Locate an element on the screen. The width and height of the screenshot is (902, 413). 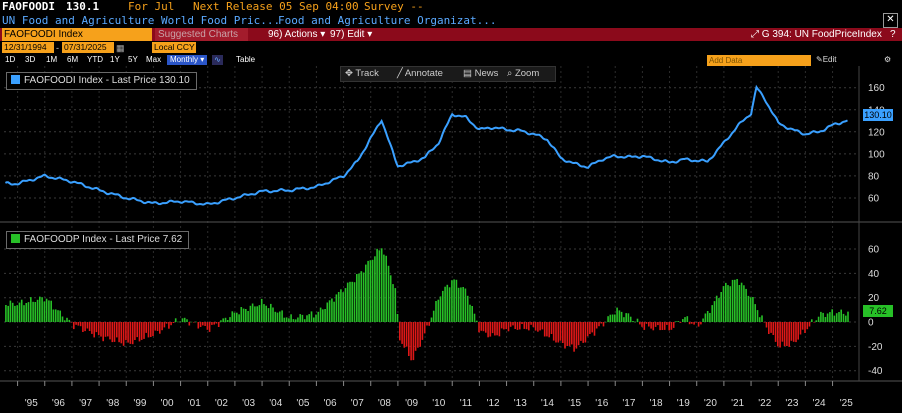
range-6m: 6M is located at coordinates (73, 59).